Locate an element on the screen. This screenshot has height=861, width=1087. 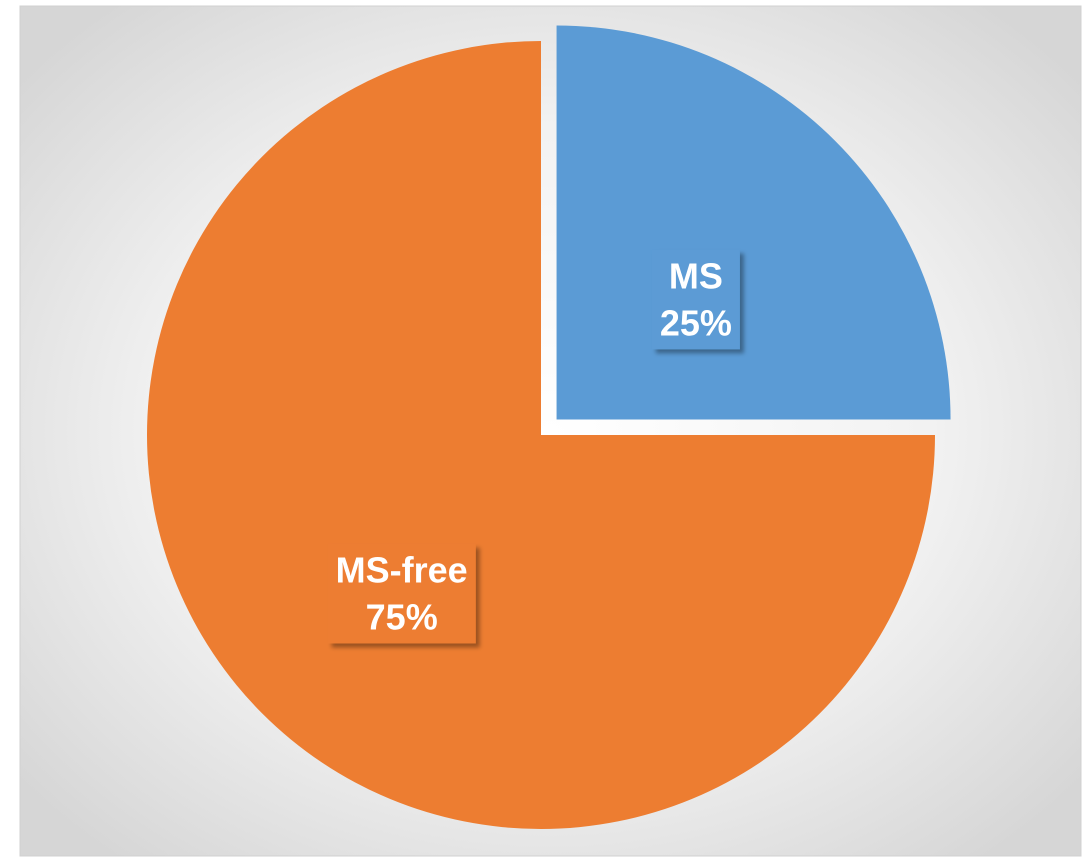
data-label: MS-free 75% is located at coordinates (401, 593).